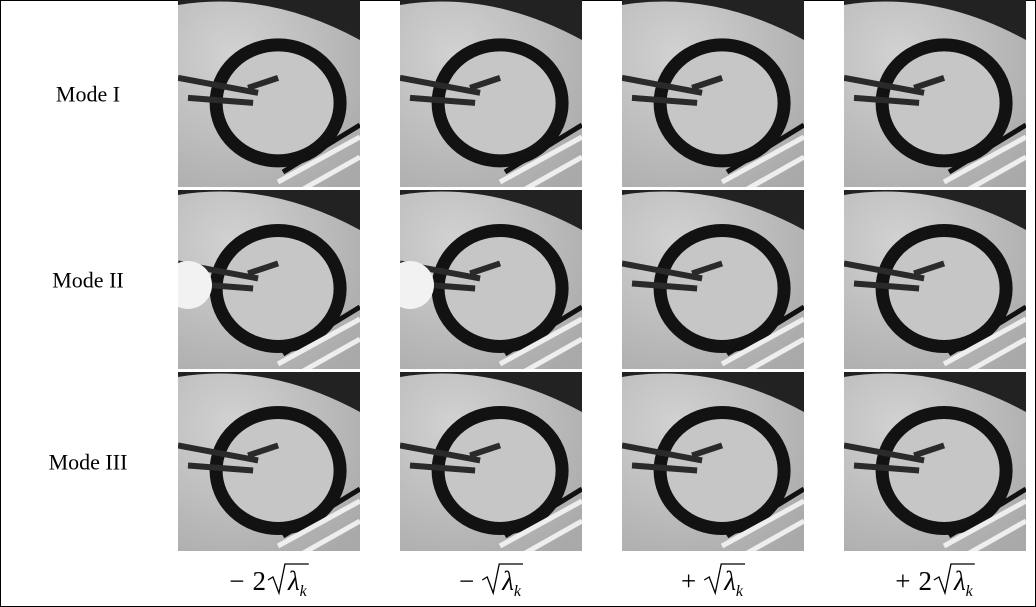 This screenshot has height=607, width=1036. I want to click on column-label: −2 λ k, so click(269, 581).